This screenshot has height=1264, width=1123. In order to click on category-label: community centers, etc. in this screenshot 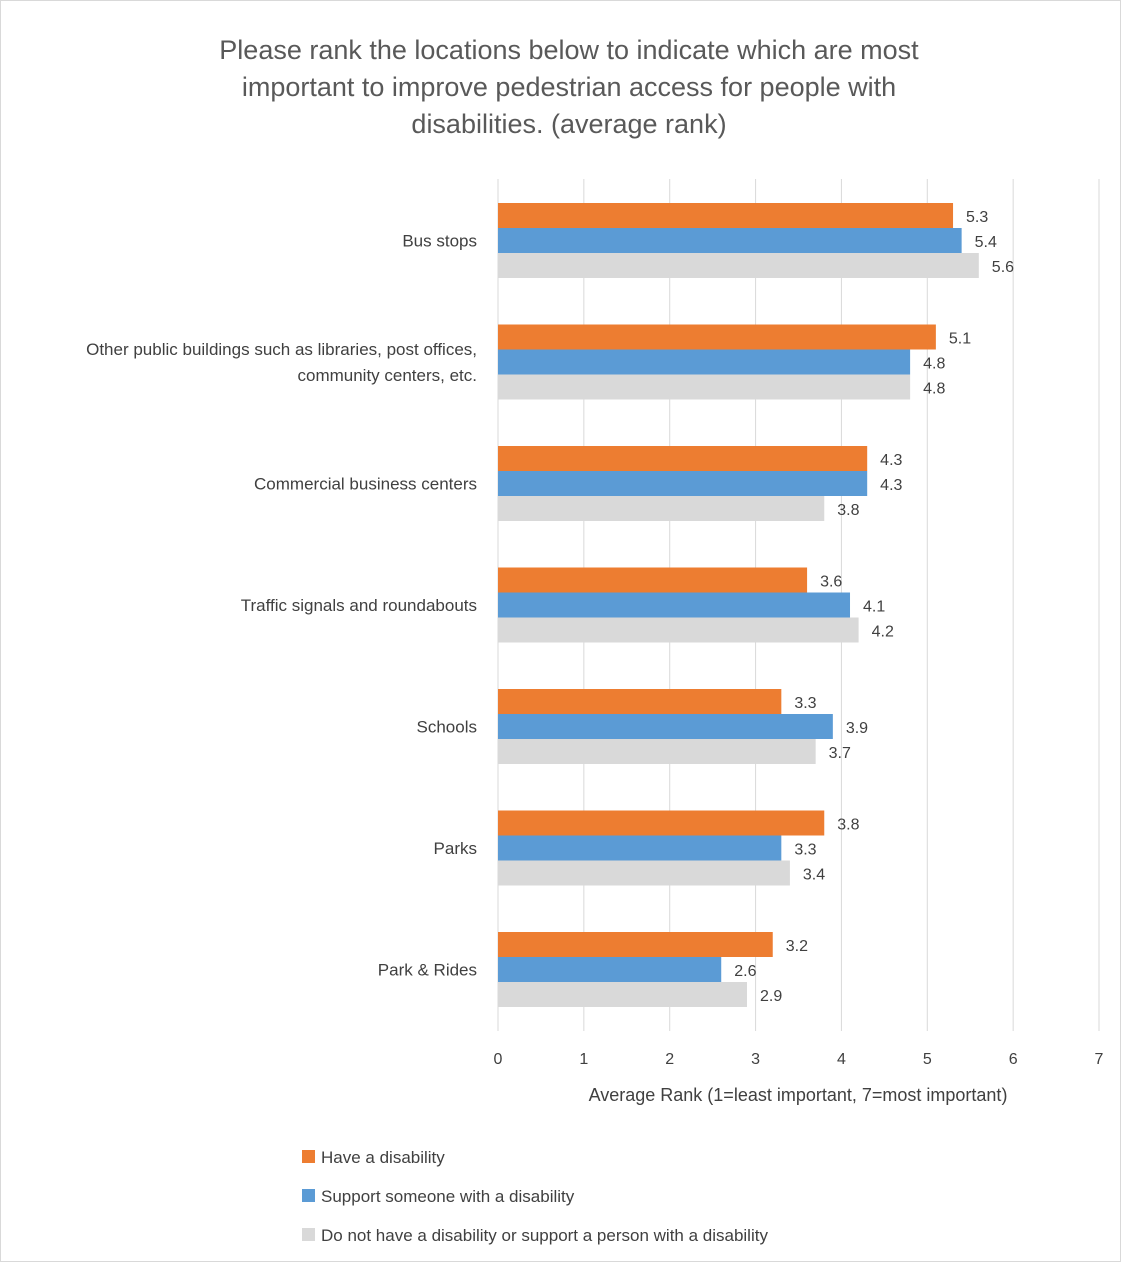, I will do `click(387, 375)`.